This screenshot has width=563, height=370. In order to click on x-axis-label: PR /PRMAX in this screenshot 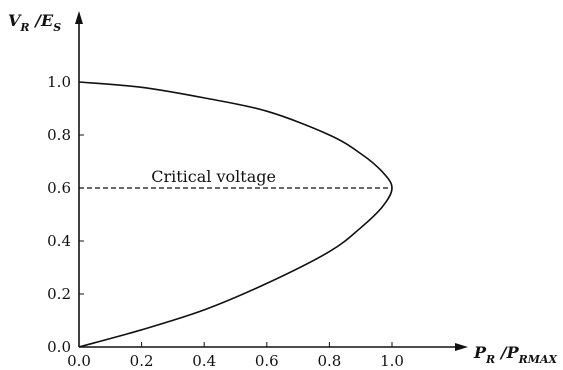, I will do `click(515, 354)`.